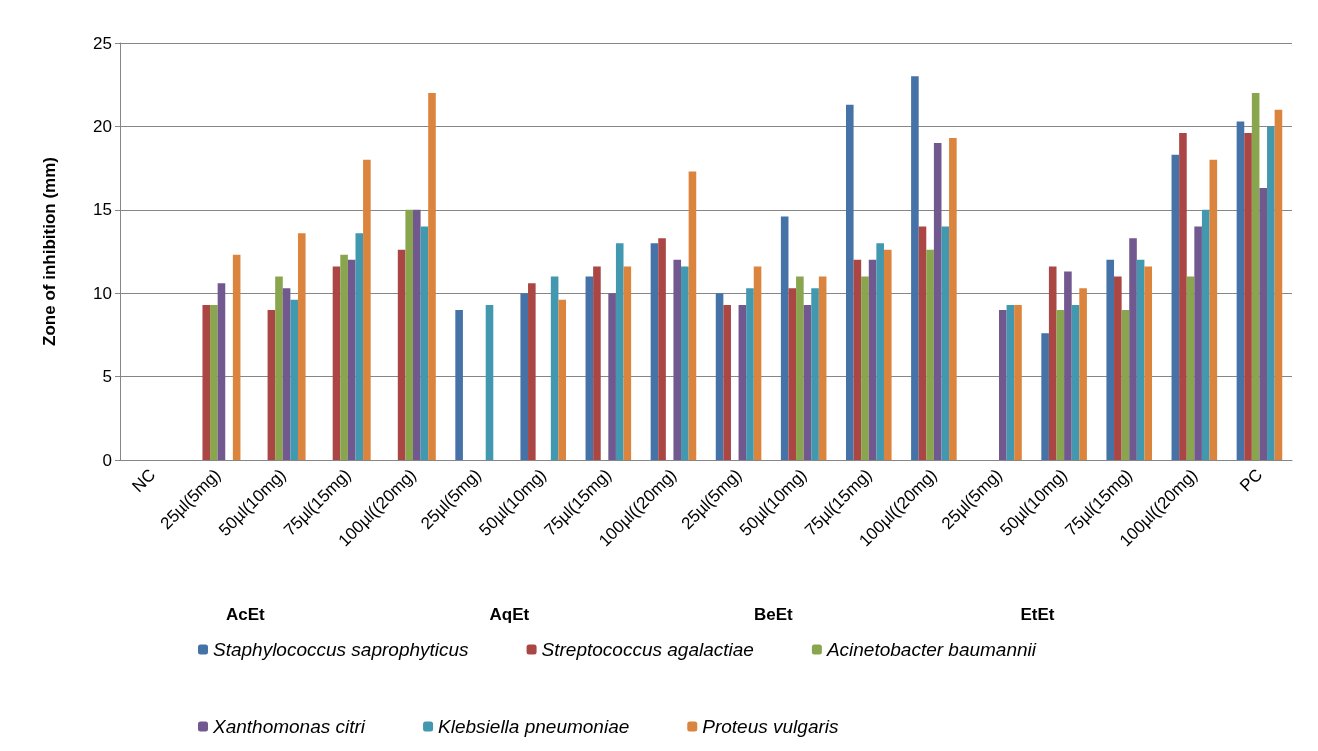  I want to click on y-tick-label: 0, so click(107, 460).